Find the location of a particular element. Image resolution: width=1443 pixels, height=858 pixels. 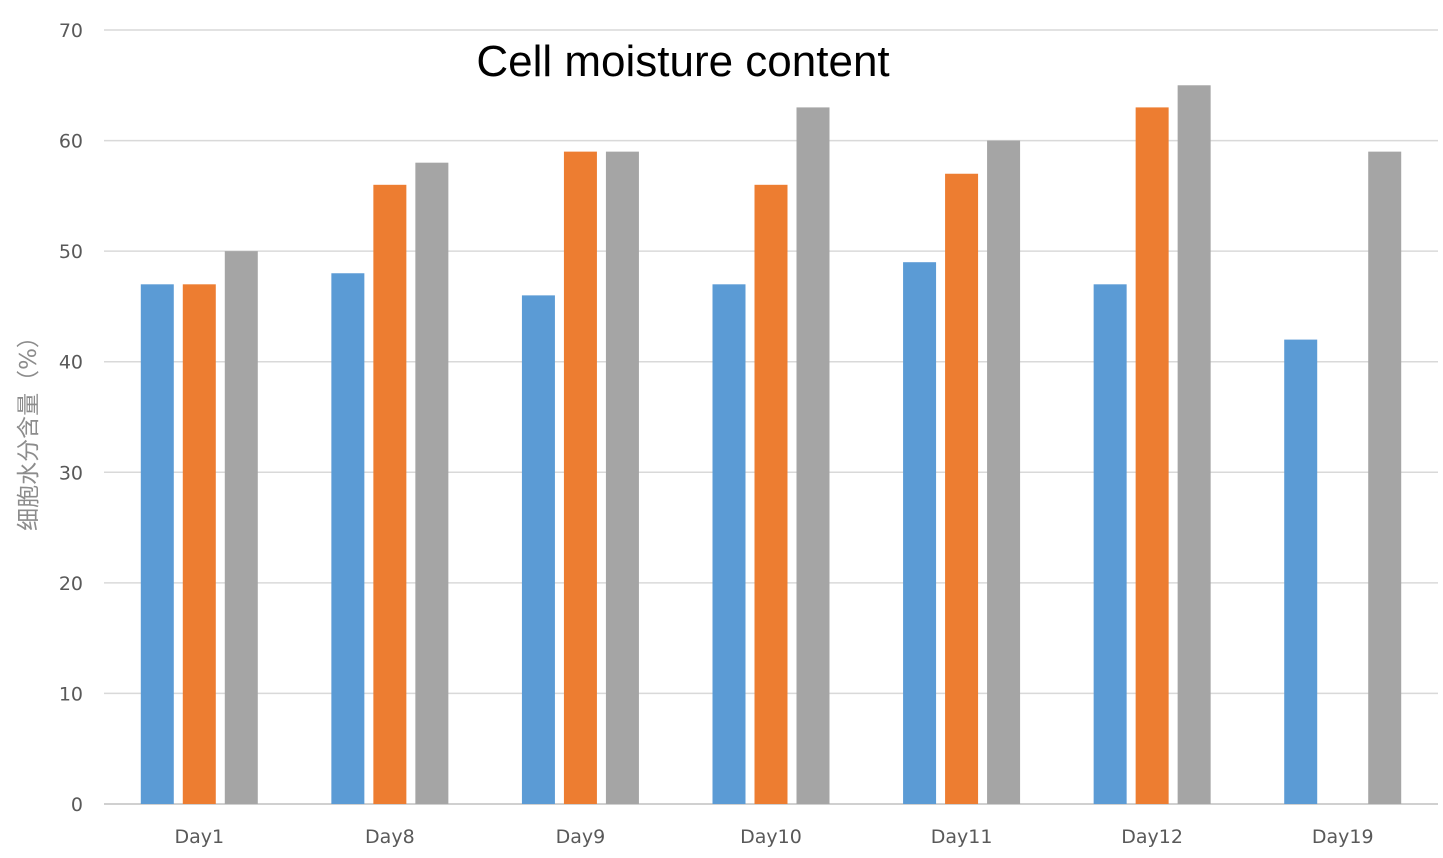

x-tick-label: Day9 is located at coordinates (581, 837).